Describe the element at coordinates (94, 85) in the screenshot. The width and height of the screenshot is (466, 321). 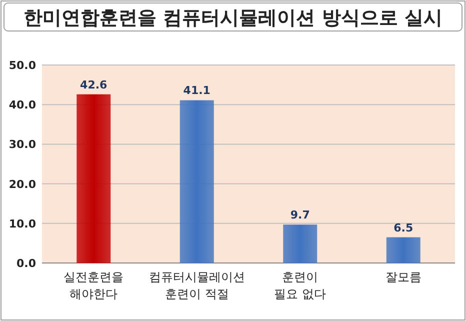
I see `data-label: 42.6` at that location.